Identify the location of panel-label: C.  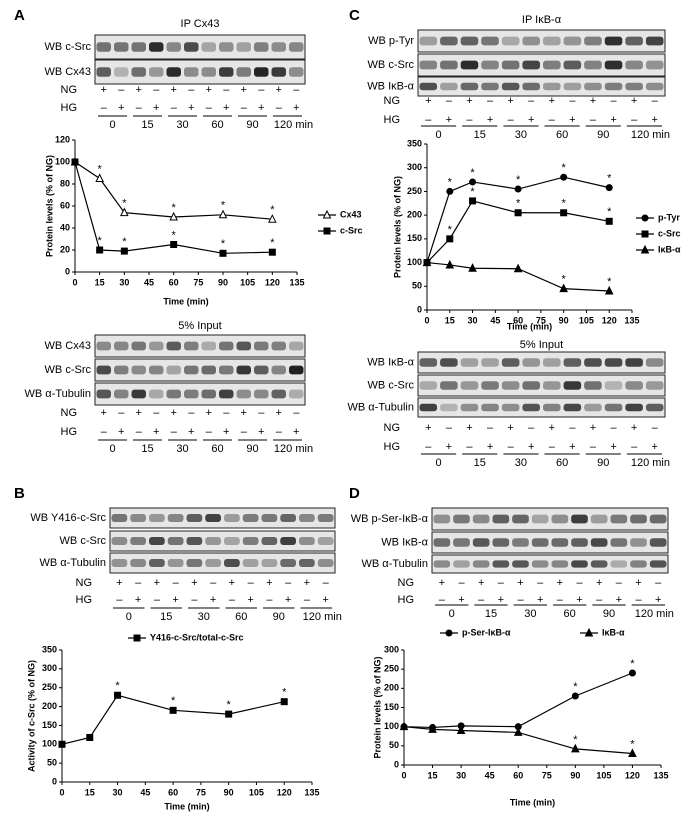
(354, 15).